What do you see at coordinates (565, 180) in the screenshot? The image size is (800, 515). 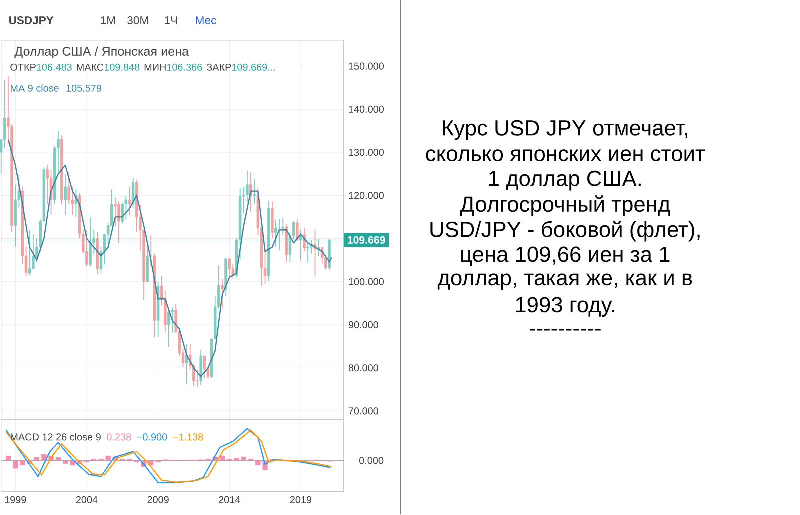 I see `text: 1 доллар США.` at bounding box center [565, 180].